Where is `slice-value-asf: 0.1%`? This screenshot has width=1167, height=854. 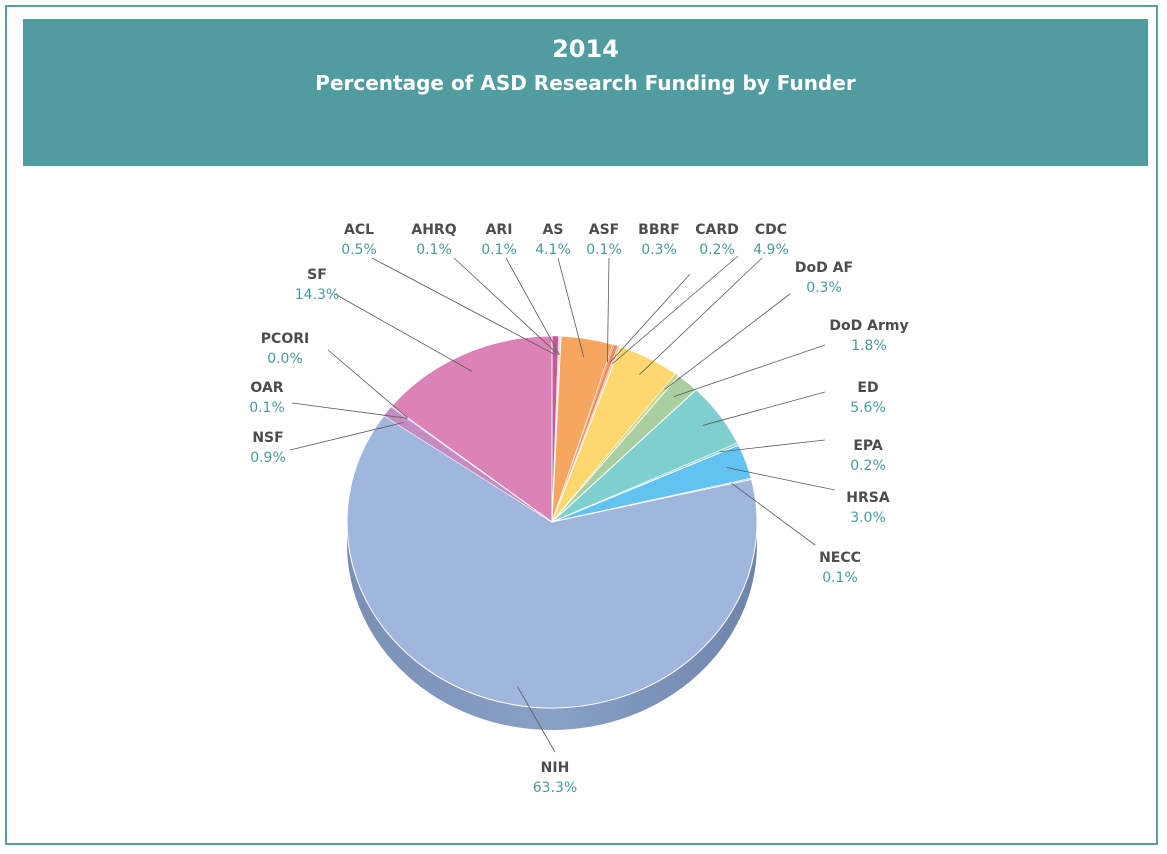 slice-value-asf: 0.1% is located at coordinates (604, 250).